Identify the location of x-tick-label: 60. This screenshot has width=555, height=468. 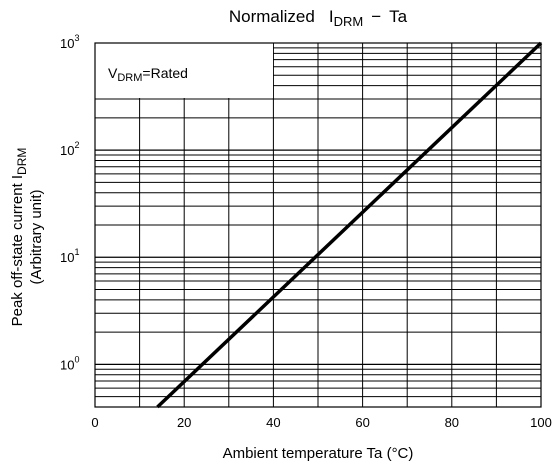
(362, 422).